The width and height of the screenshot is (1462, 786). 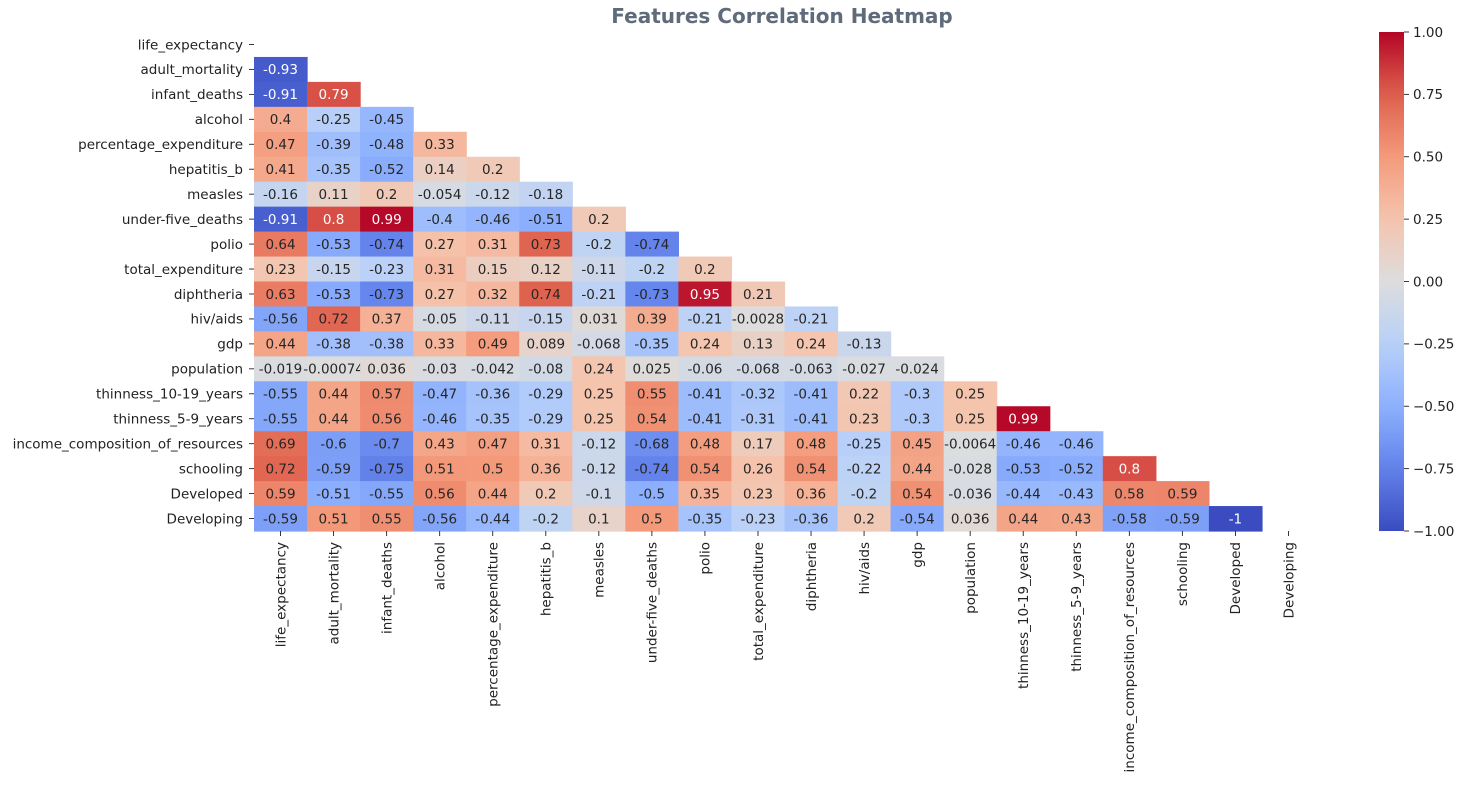 I want to click on cell-value-label: -0.44, so click(x=492, y=519).